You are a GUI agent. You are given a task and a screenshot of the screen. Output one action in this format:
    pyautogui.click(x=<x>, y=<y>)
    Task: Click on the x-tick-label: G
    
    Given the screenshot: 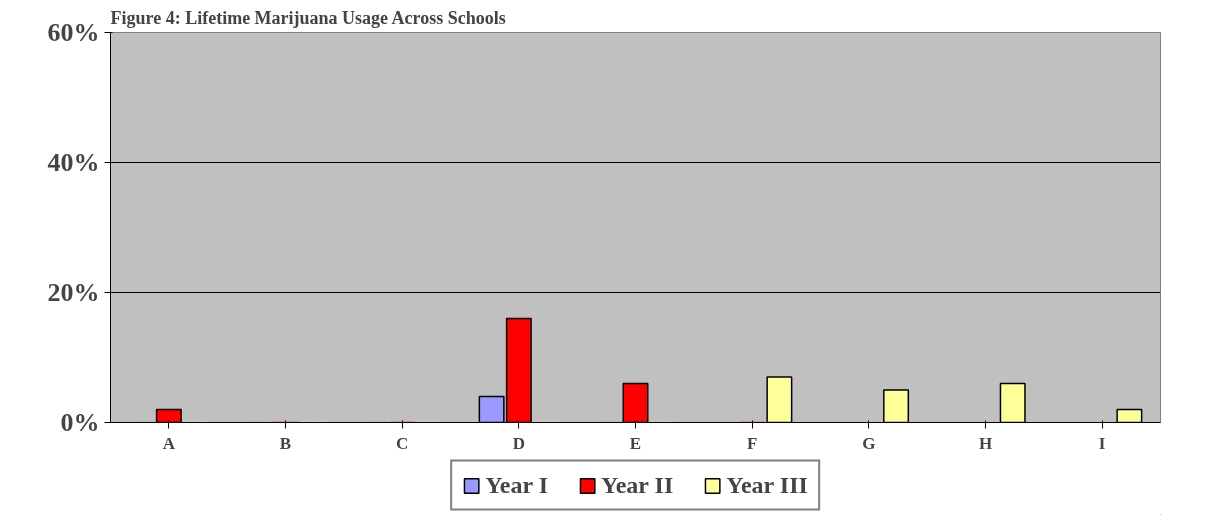 What is the action you would take?
    pyautogui.click(x=869, y=443)
    